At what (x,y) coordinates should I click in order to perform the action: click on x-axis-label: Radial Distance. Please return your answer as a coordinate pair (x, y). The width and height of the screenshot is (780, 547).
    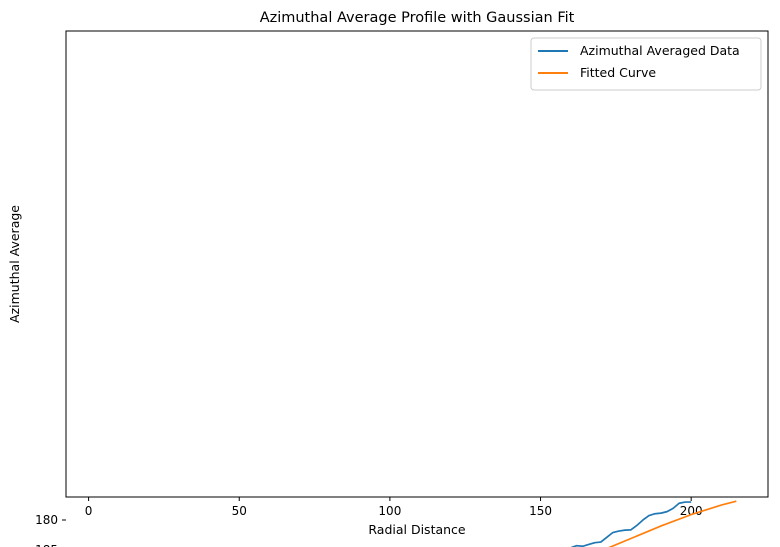
    Looking at the image, I should click on (417, 529).